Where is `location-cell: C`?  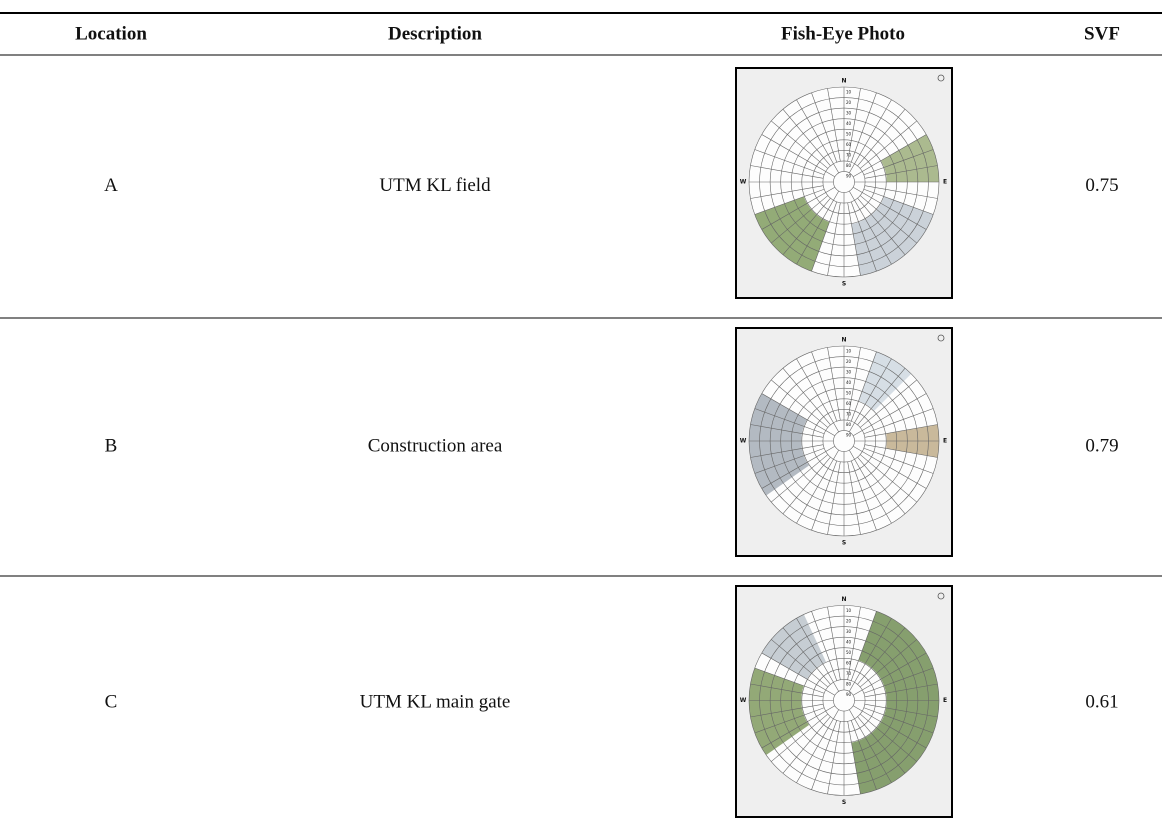 location-cell: C is located at coordinates (111, 701).